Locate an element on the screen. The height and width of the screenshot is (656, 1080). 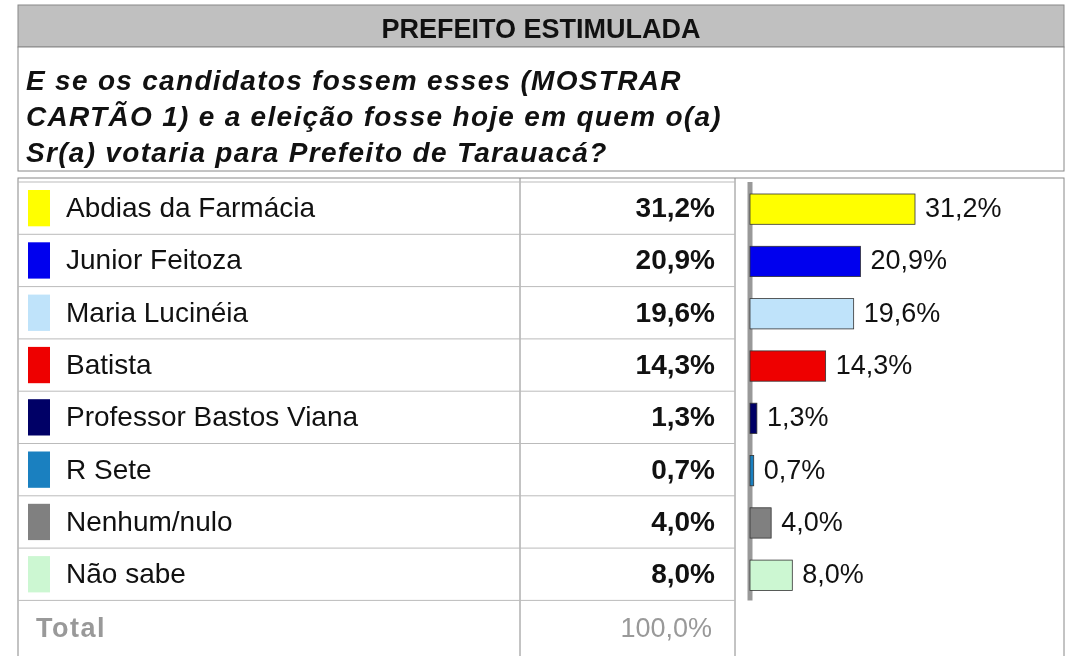
text: E se os candidatos fossem esses (MOSTRAR CARTÃO 1) e a eleição fosse hoje em quem o(a) Sr(a) votaria para Prefeito de Tarauacá? is located at coordinates (374, 116).